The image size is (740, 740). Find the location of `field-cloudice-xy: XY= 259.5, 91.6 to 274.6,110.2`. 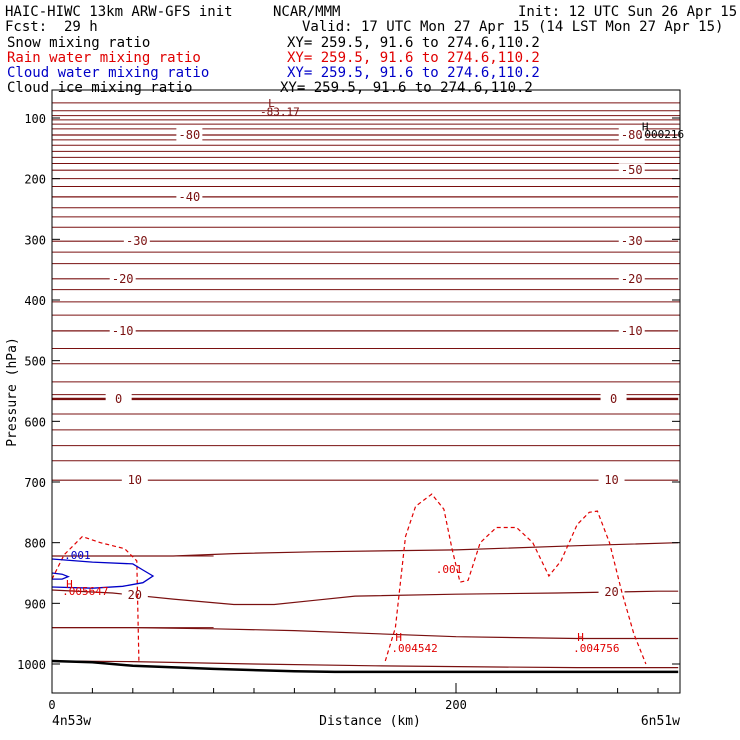

field-cloudice-xy: XY= 259.5, 91.6 to 274.6,110.2 is located at coordinates (406, 88).